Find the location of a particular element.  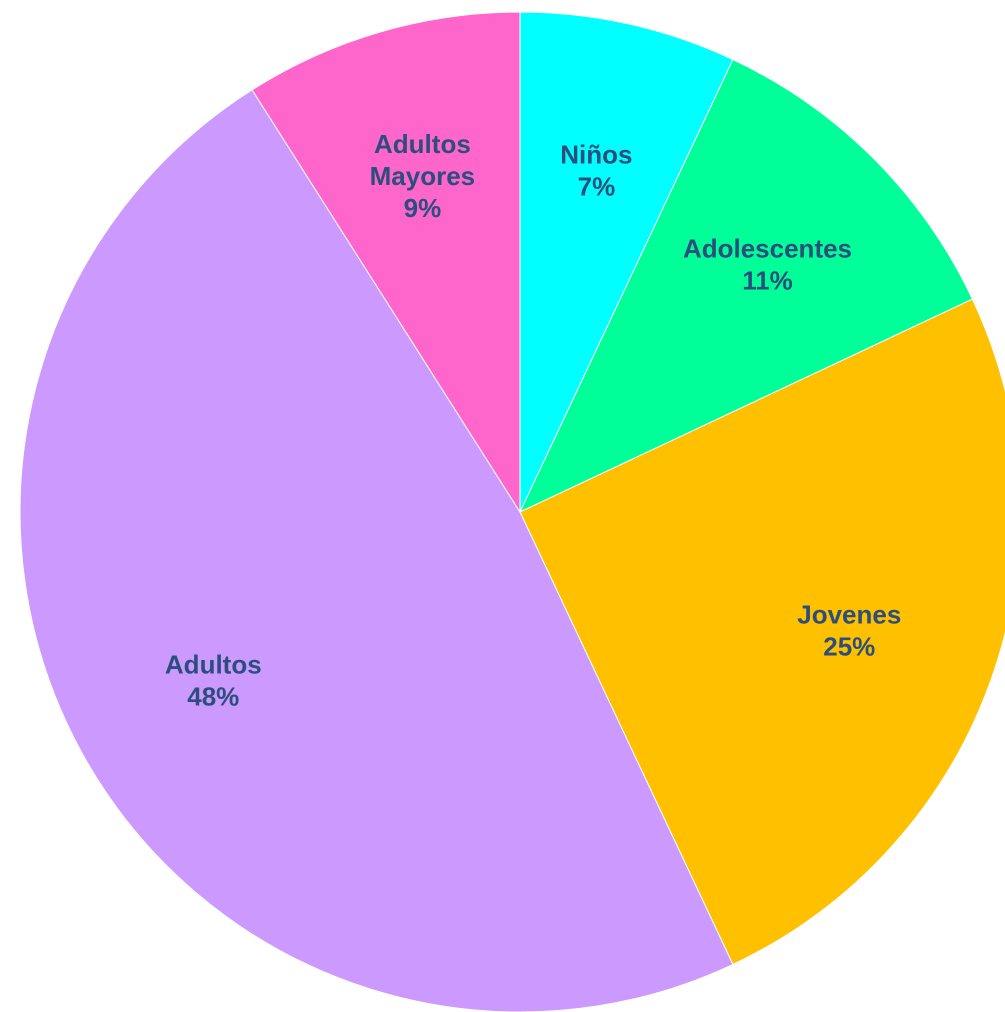

pie-label-jovenes: Jovenes 25% is located at coordinates (849, 631).